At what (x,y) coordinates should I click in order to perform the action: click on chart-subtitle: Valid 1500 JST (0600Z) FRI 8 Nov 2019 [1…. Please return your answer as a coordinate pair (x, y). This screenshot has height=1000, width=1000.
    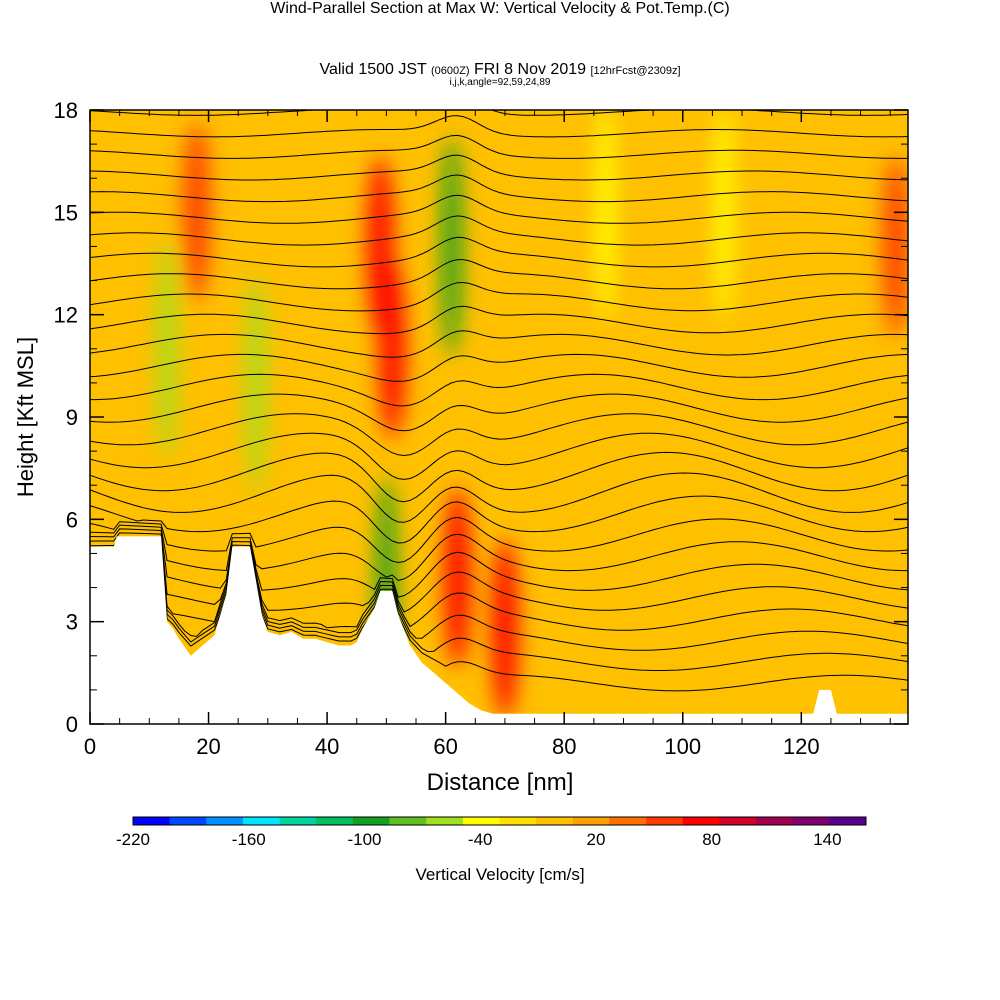
    Looking at the image, I should click on (500, 70).